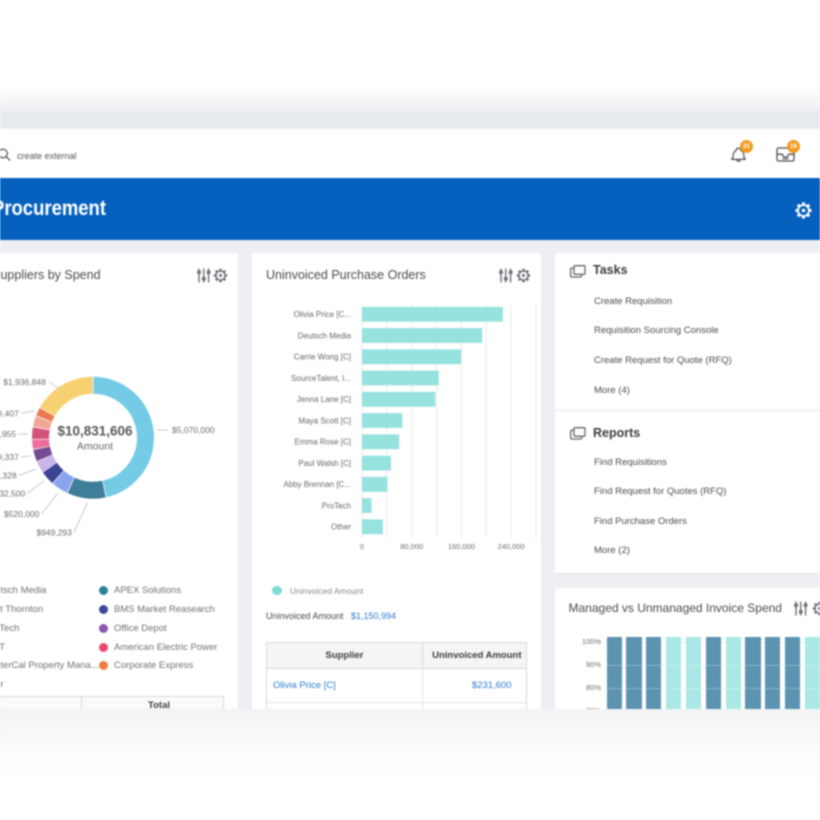 This screenshot has width=820, height=820. I want to click on svg-text: ProTech, so click(336, 505).